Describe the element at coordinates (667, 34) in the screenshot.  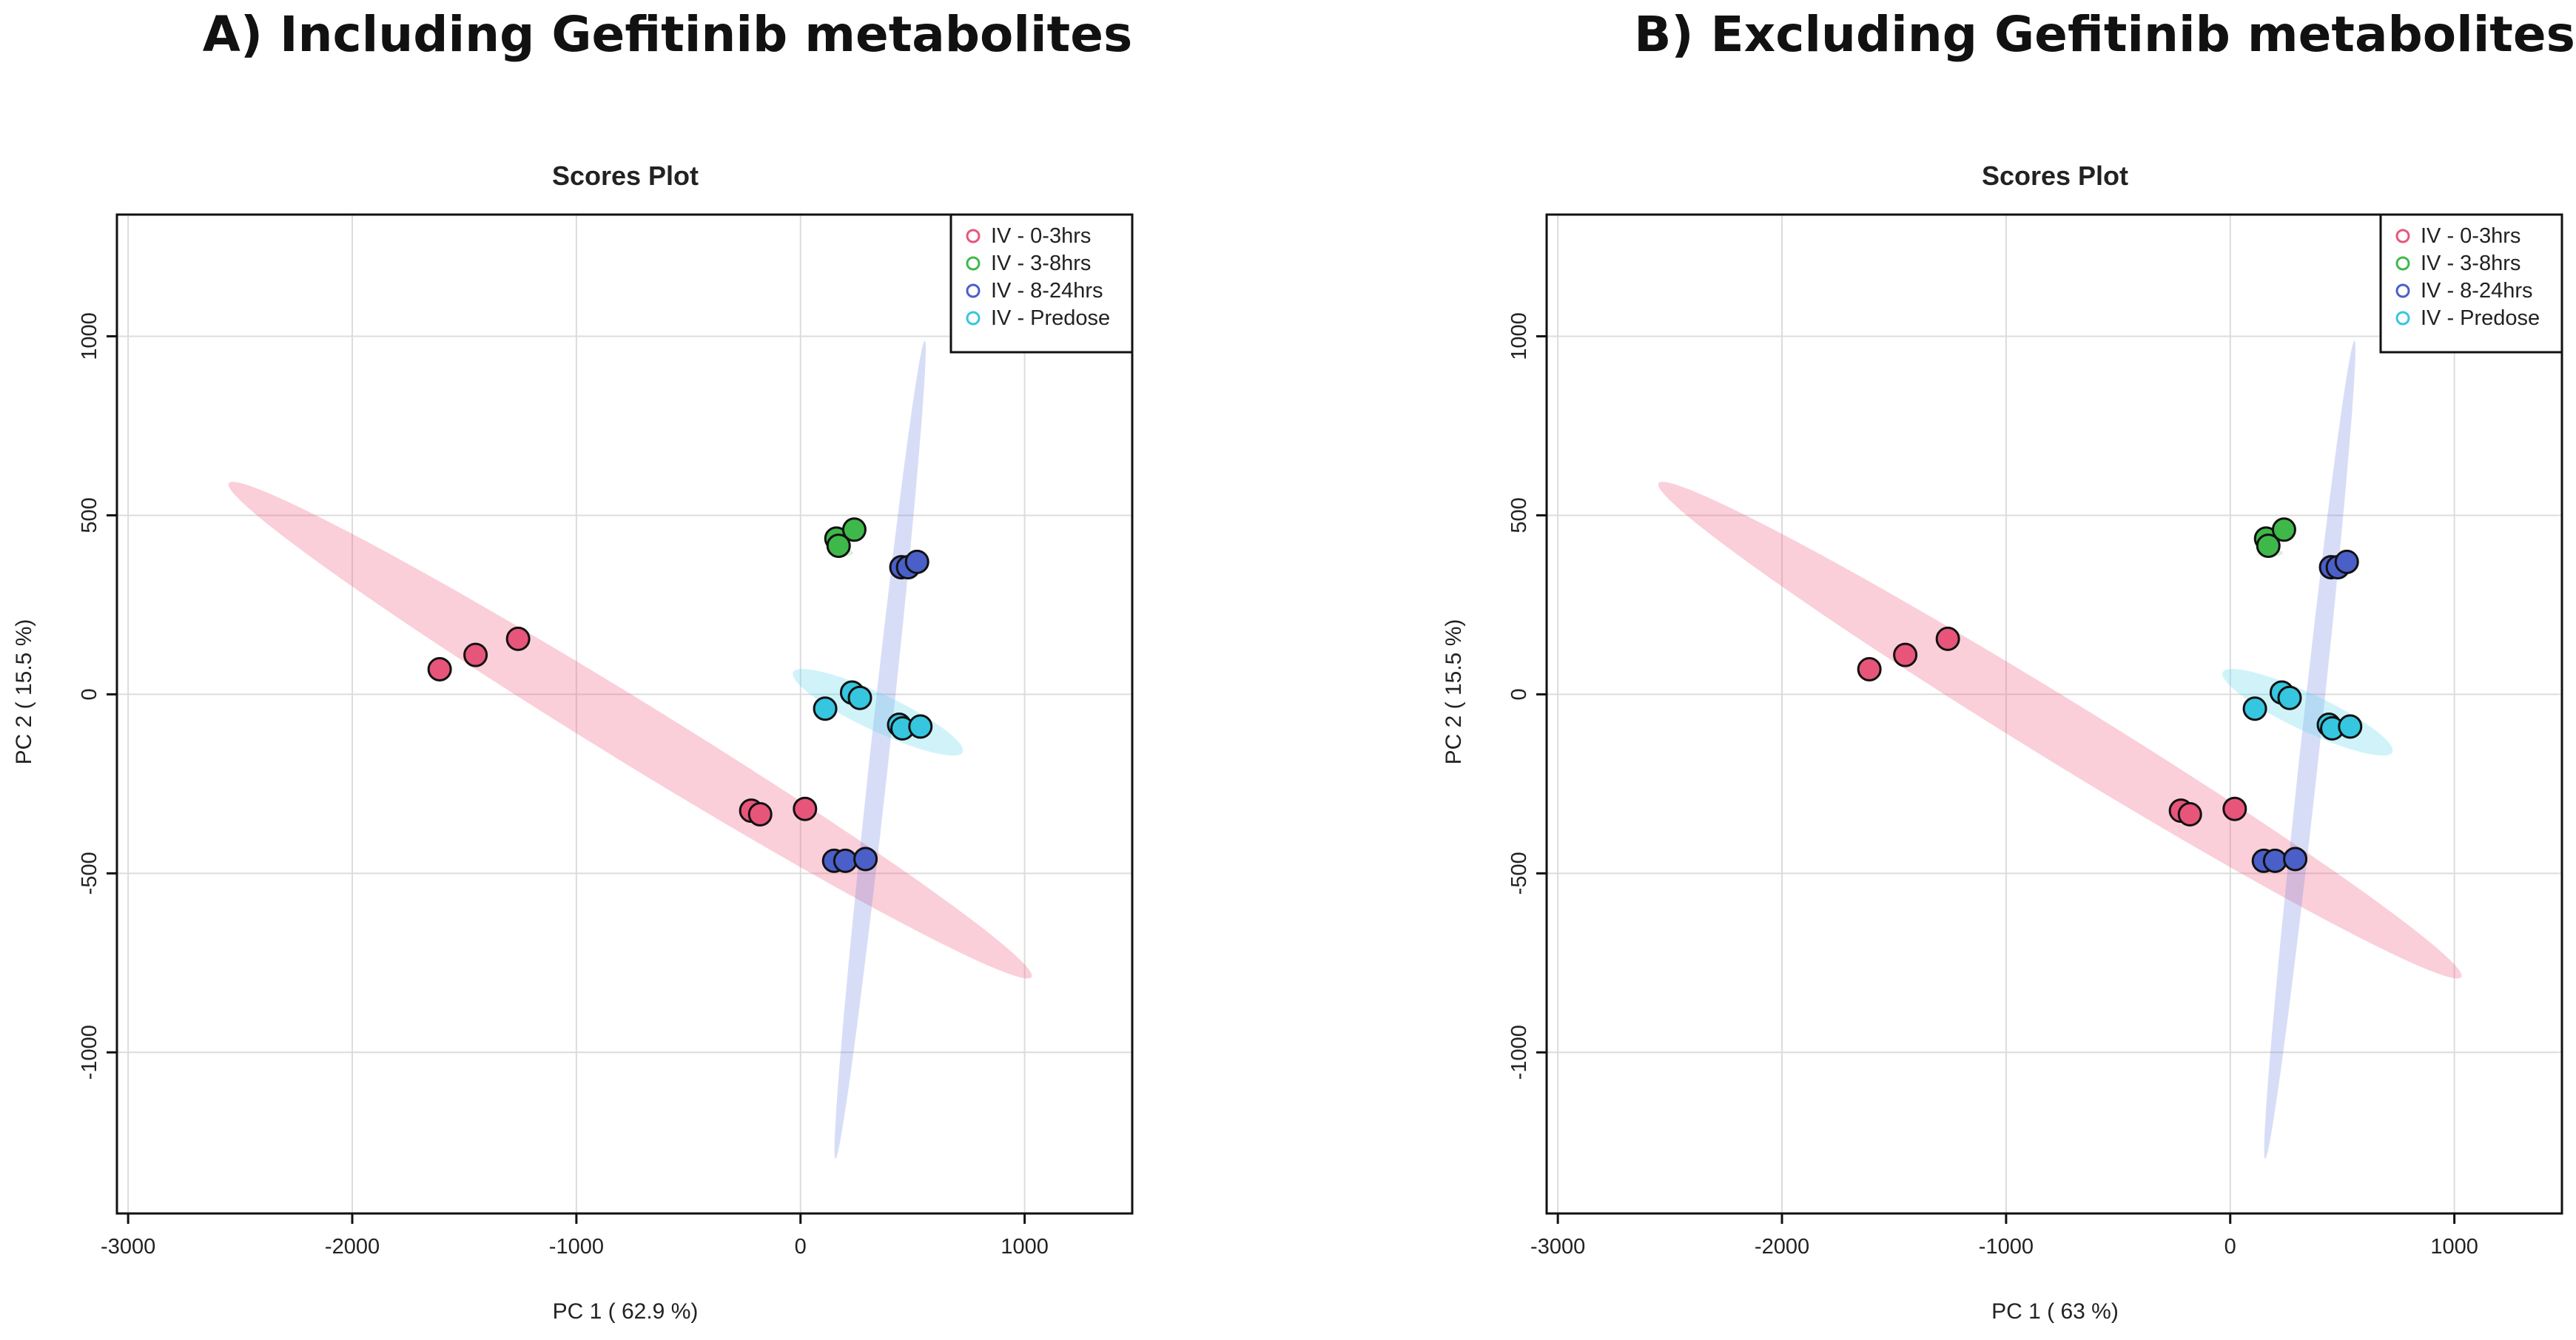
I see `panel-a-title: A) Including Gefitinib metabolites` at that location.